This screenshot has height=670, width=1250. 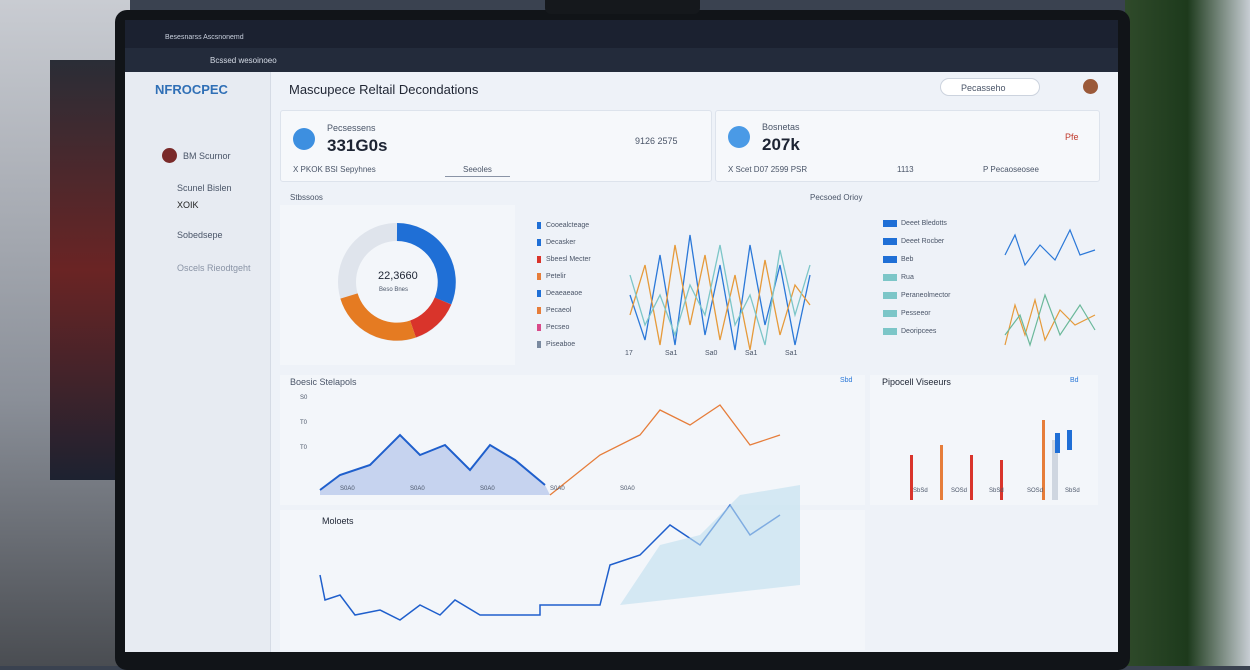 I want to click on card-value: 331G0s, so click(x=357, y=145).